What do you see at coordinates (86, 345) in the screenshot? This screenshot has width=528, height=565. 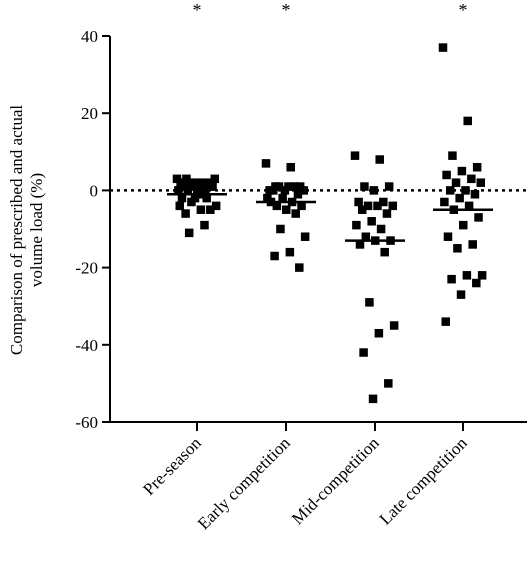 I see `y-tick-label: -40` at bounding box center [86, 345].